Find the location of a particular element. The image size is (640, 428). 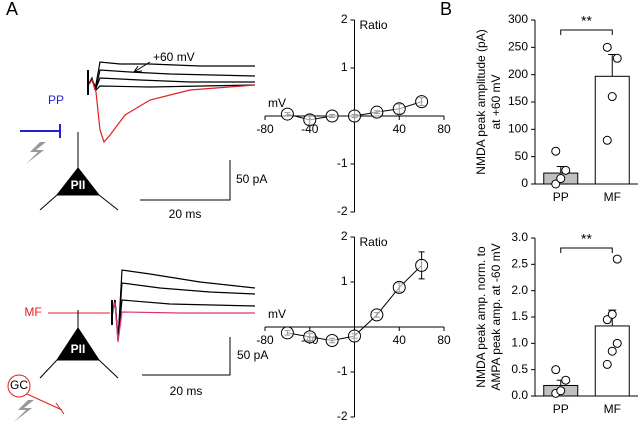

y-tick-label: 0 is located at coordinates (524, 183).